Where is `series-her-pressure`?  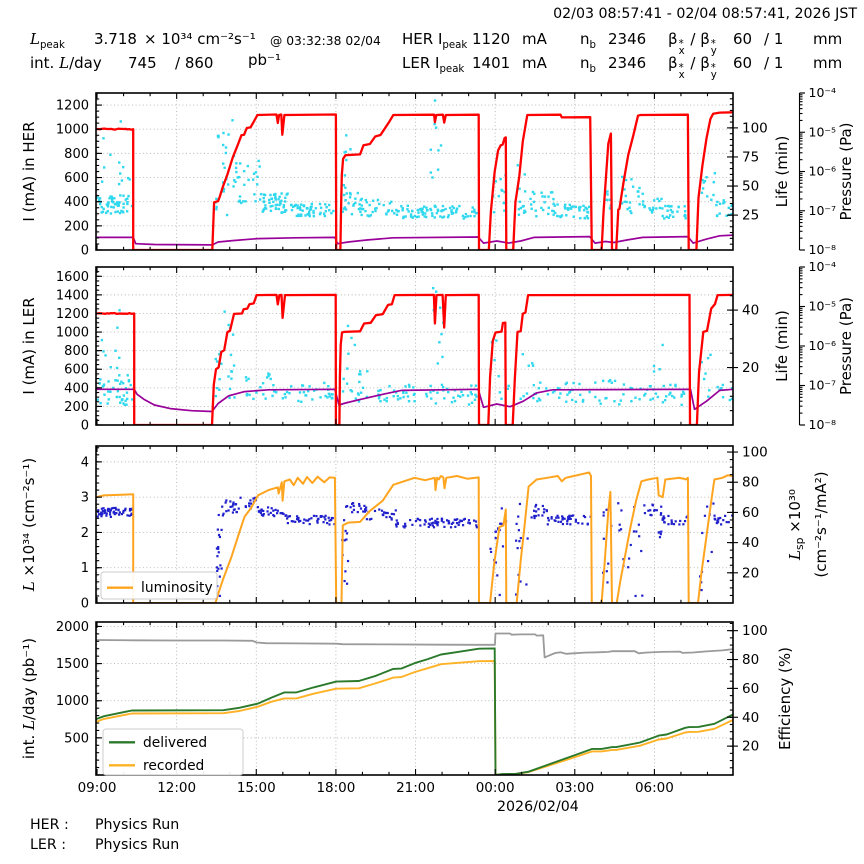
series-her-pressure is located at coordinates (414, 240).